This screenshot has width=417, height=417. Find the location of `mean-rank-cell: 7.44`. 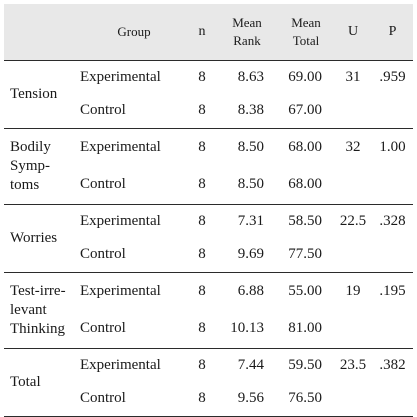

mean-rank-cell: 7.44 is located at coordinates (247, 364).